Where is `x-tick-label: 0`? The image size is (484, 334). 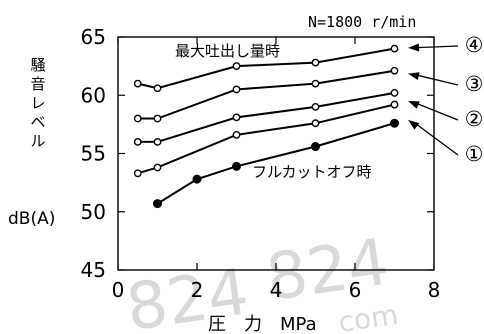
x-tick-label: 0 is located at coordinates (118, 290).